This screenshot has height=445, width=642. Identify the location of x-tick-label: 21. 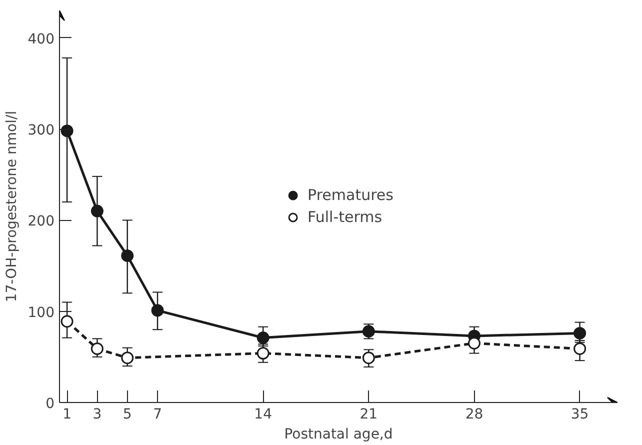
(369, 414).